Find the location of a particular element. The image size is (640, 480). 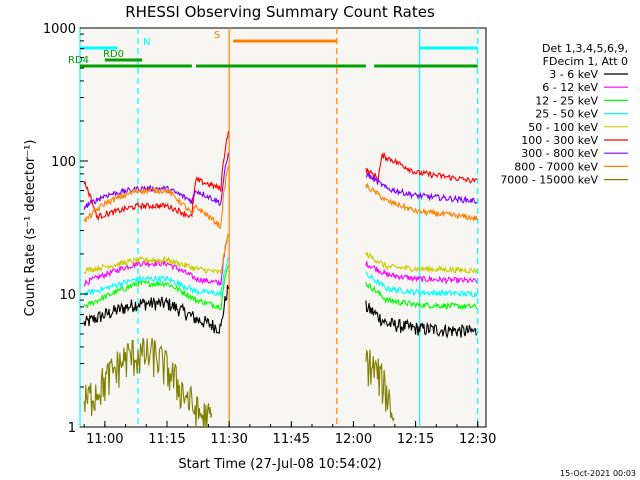

annotation-bars: N RD0 RD4 S is located at coordinates (273, 49).